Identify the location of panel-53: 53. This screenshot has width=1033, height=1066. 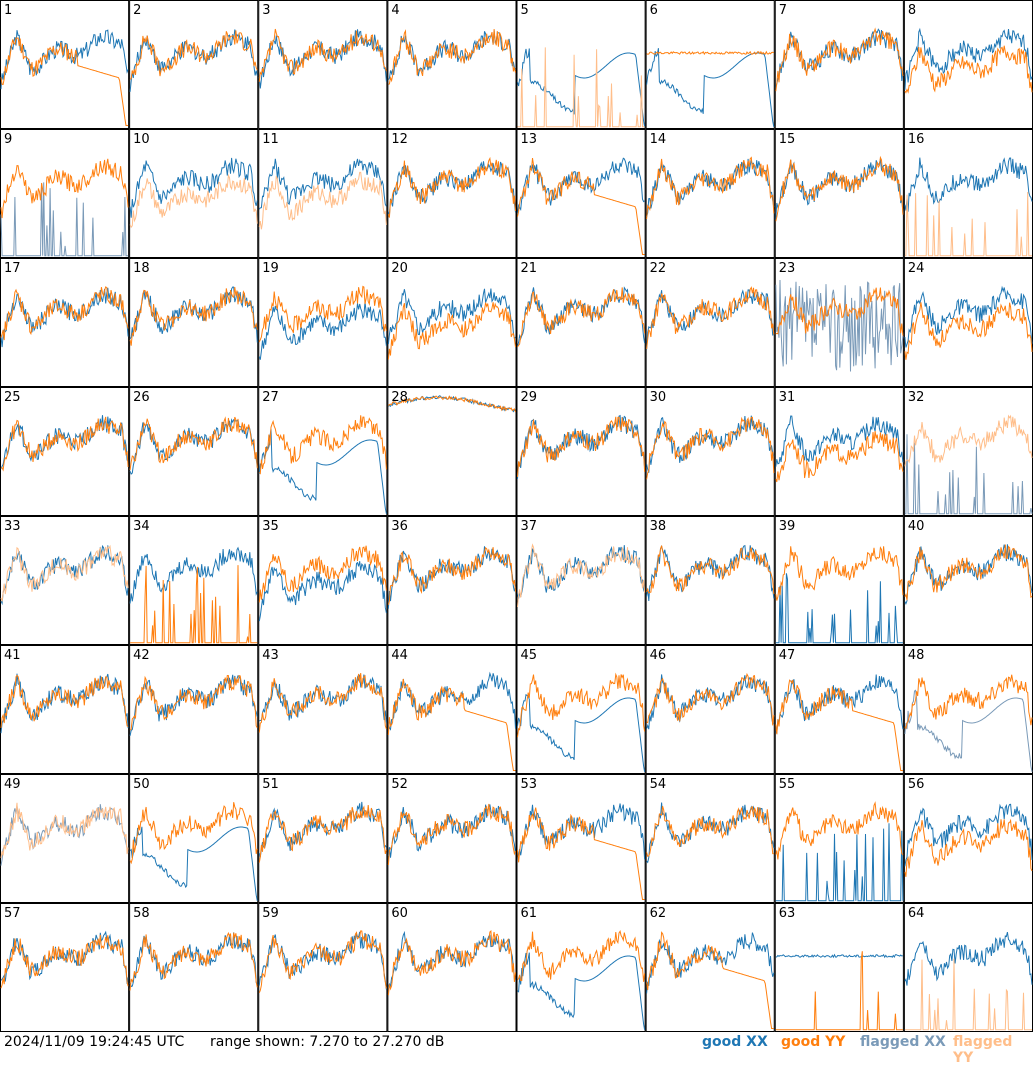
(581, 838).